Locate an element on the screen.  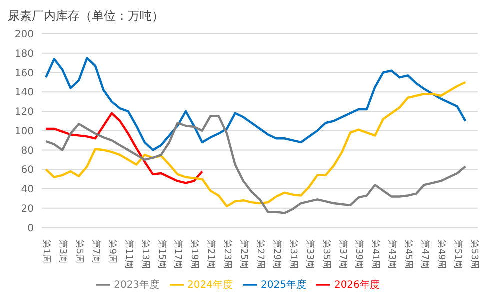
x-tick-label: 第7周 is located at coordinates (96, 252).